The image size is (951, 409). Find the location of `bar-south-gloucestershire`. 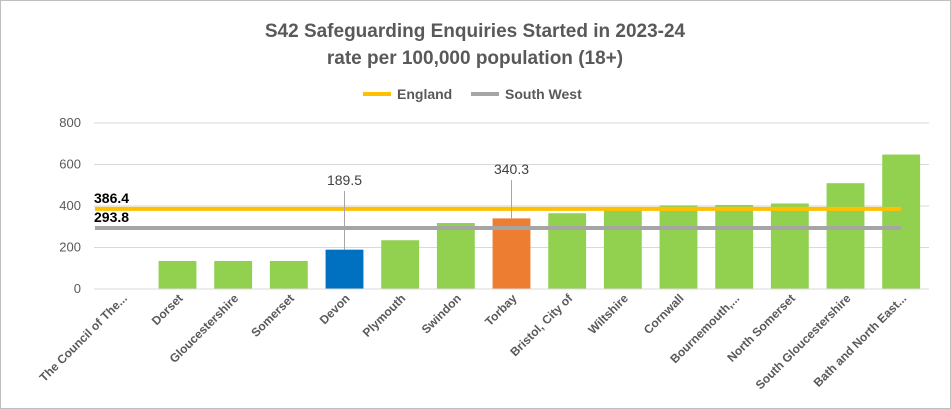

bar-south-gloucestershire is located at coordinates (845, 236).